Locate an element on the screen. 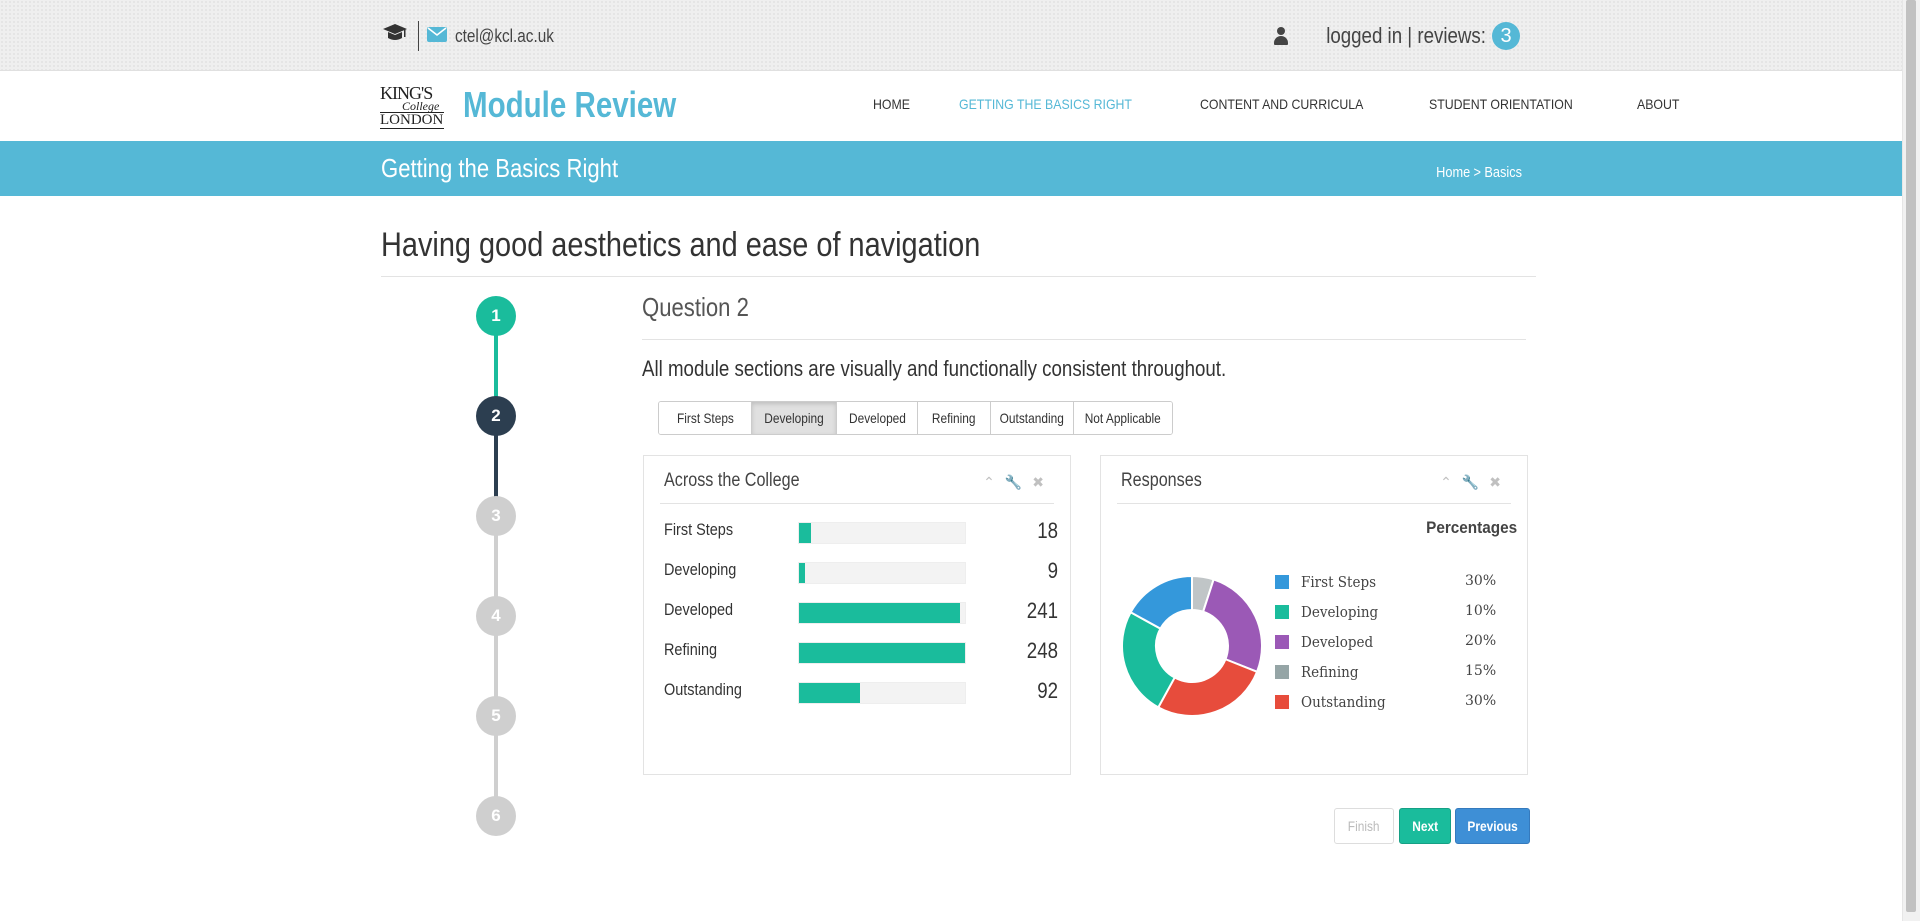 Image resolution: width=1920 pixels, height=921 pixels. section-band: Getting the Basics Right Home > Basics is located at coordinates (951, 168).